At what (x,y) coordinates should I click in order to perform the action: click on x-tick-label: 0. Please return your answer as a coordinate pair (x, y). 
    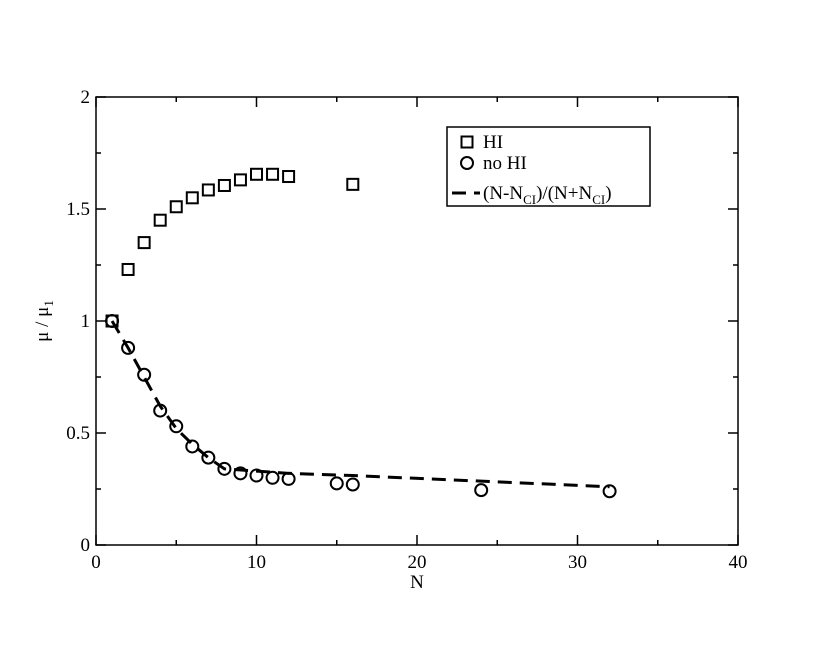
    Looking at the image, I should click on (96, 562).